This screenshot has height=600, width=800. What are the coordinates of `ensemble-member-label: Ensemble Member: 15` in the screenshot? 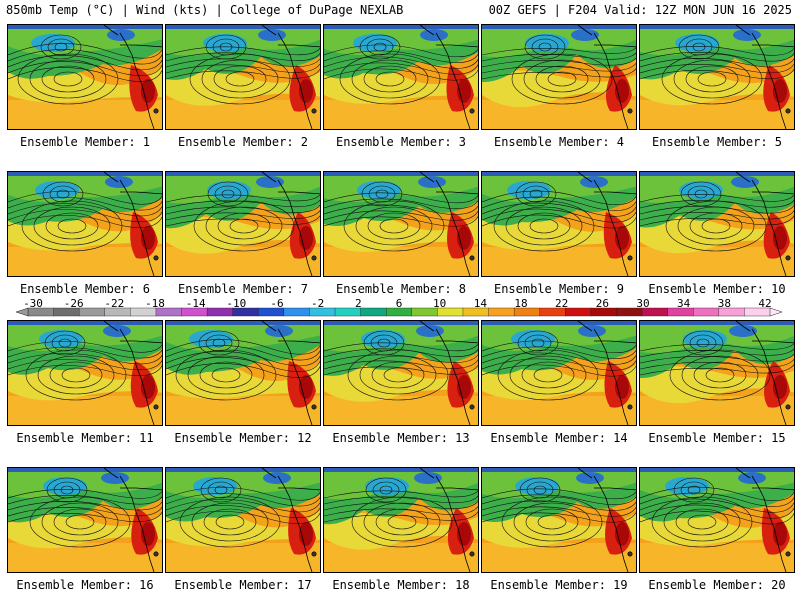 It's located at (717, 438).